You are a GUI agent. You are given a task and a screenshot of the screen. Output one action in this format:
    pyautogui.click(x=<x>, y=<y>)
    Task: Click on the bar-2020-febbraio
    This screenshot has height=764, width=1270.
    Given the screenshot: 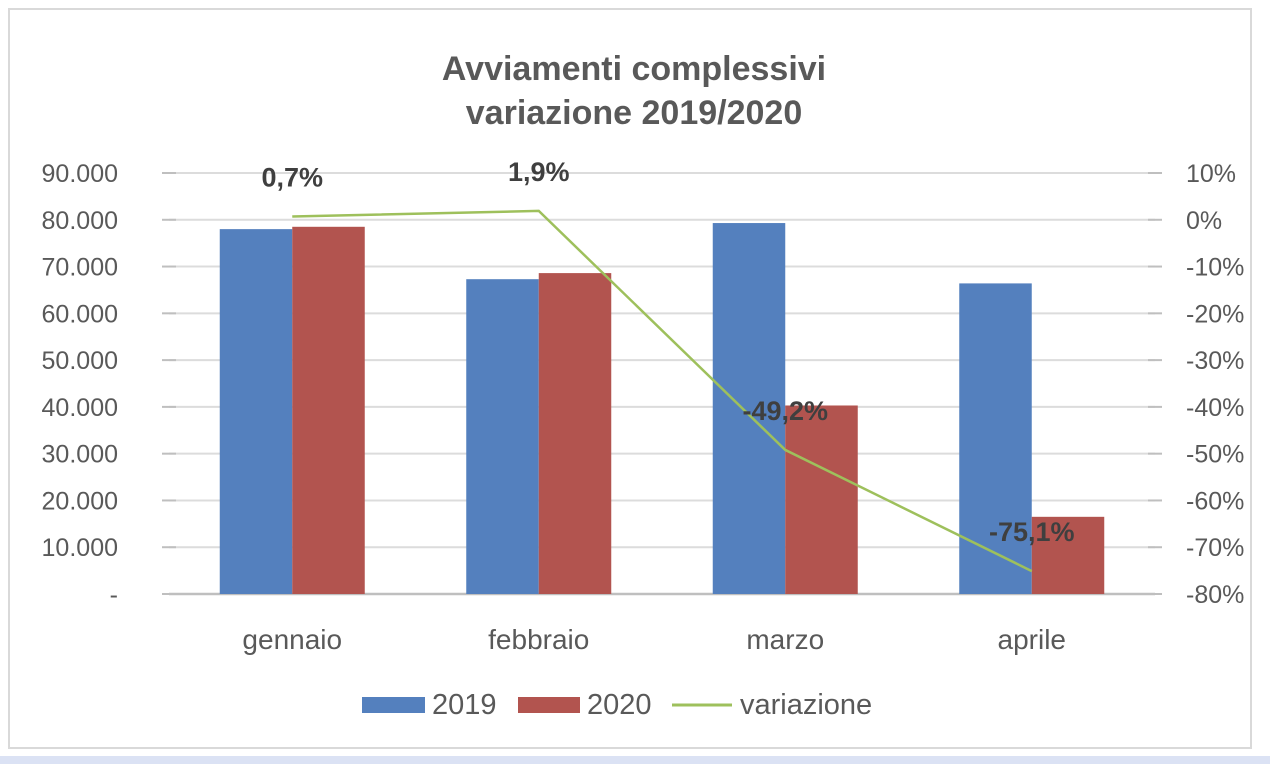 What is the action you would take?
    pyautogui.click(x=575, y=433)
    